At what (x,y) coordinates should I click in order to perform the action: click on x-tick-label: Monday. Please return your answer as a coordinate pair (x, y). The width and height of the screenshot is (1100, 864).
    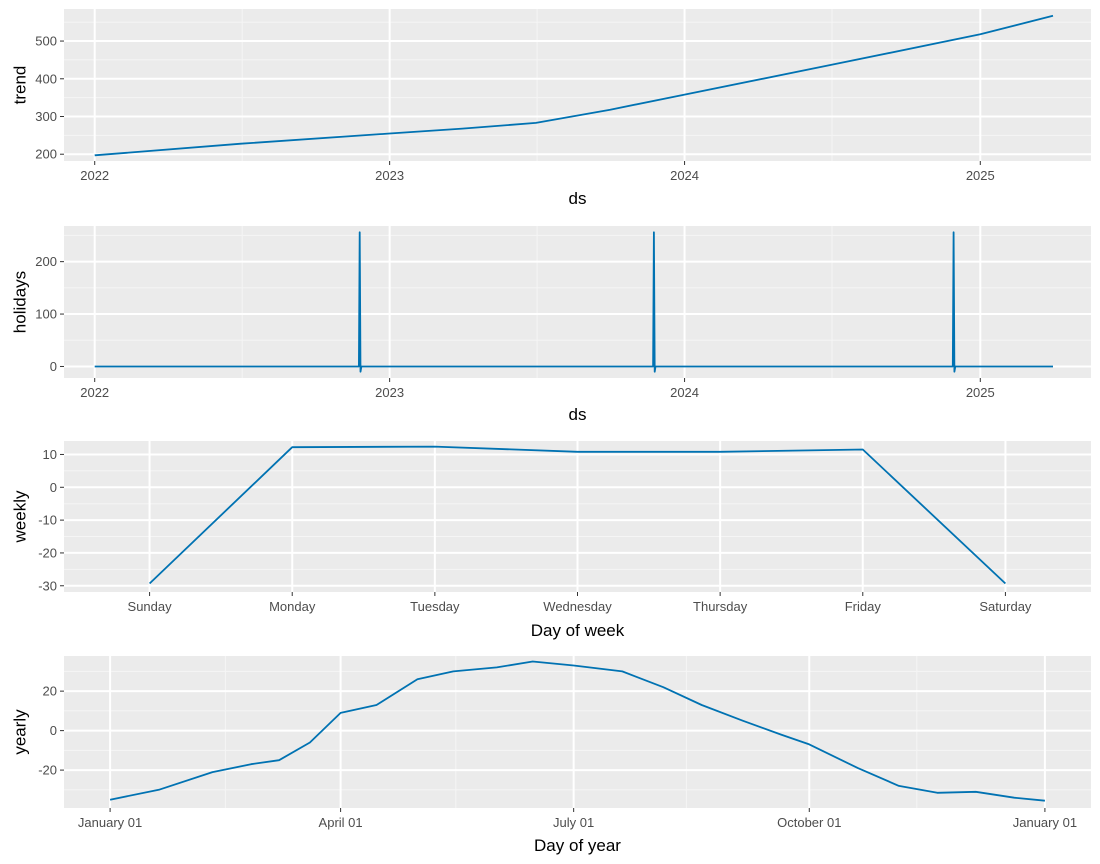
    Looking at the image, I should click on (292, 606).